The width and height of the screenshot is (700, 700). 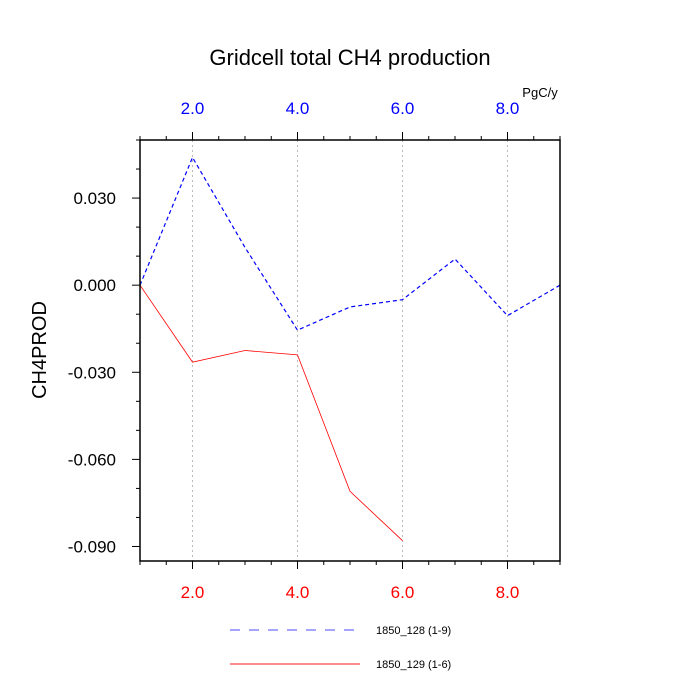 I want to click on x-tick-label-top: 6.0, so click(x=403, y=108).